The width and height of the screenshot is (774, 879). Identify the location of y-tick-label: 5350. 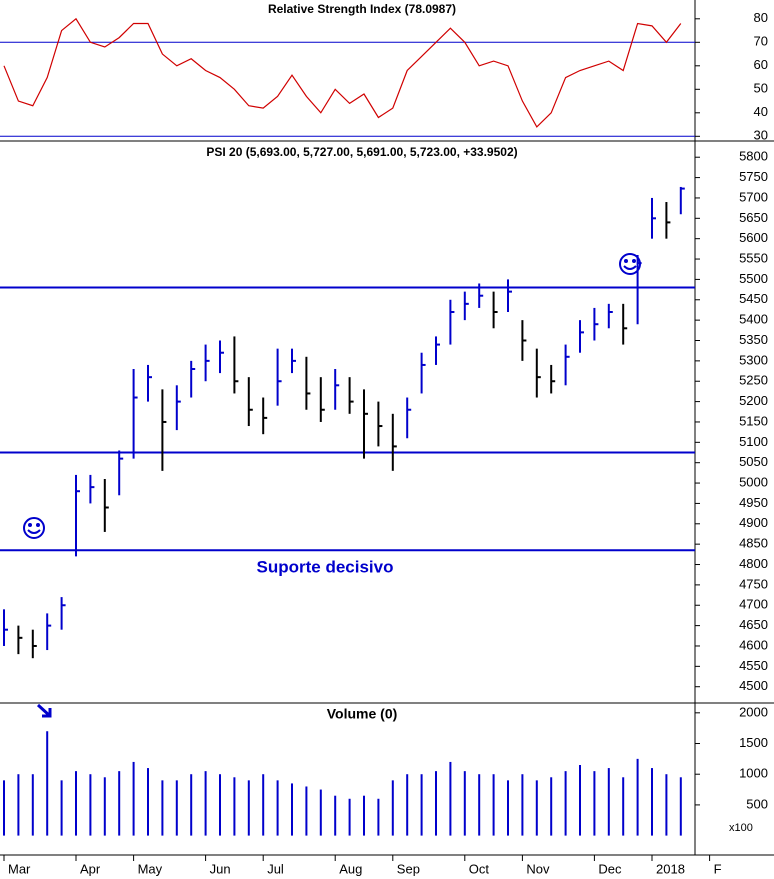
(753, 339).